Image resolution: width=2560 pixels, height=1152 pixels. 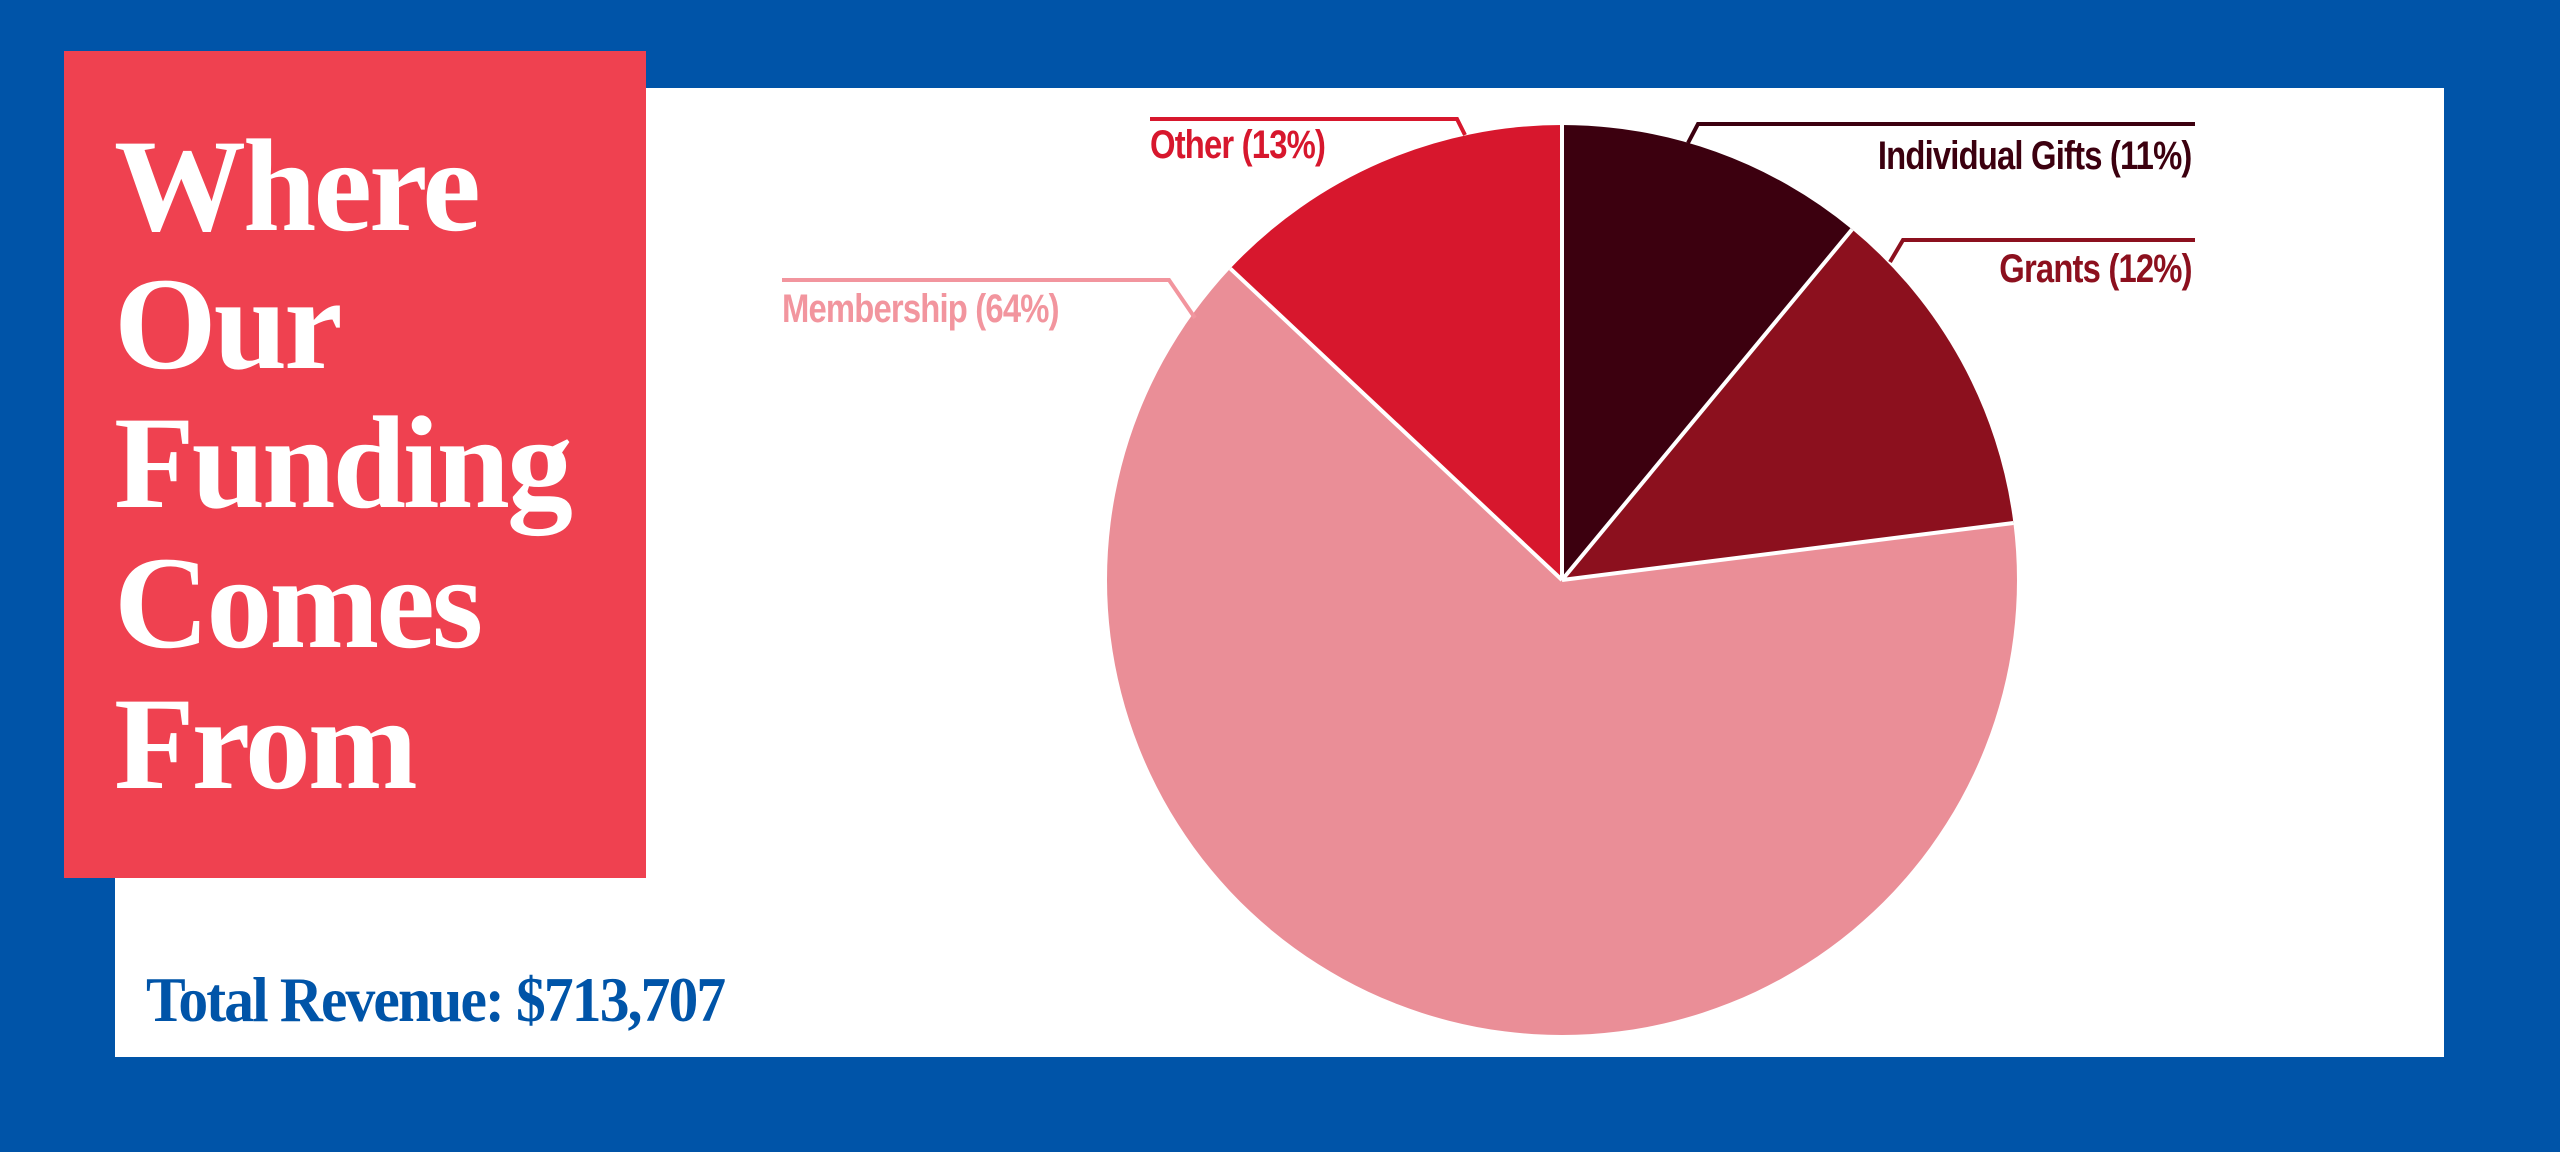 What do you see at coordinates (343, 462) in the screenshot?
I see `title-line-3: Funding` at bounding box center [343, 462].